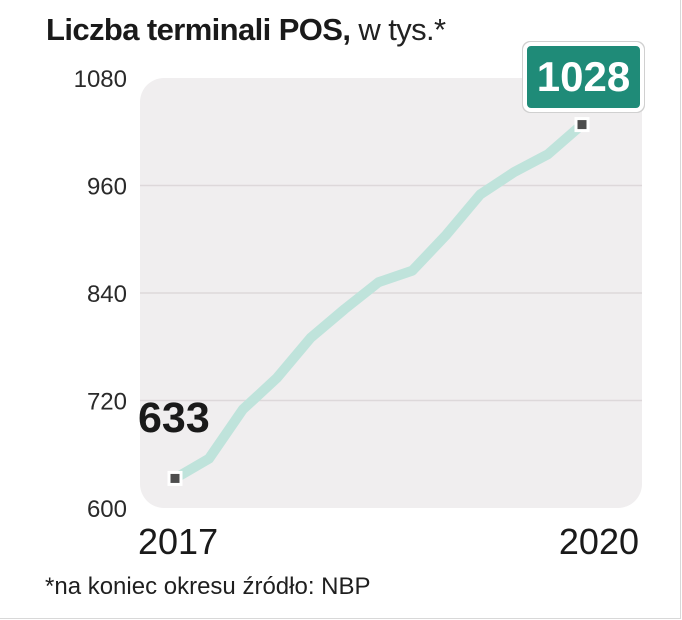  I want to click on end-point-marker, so click(582, 125).